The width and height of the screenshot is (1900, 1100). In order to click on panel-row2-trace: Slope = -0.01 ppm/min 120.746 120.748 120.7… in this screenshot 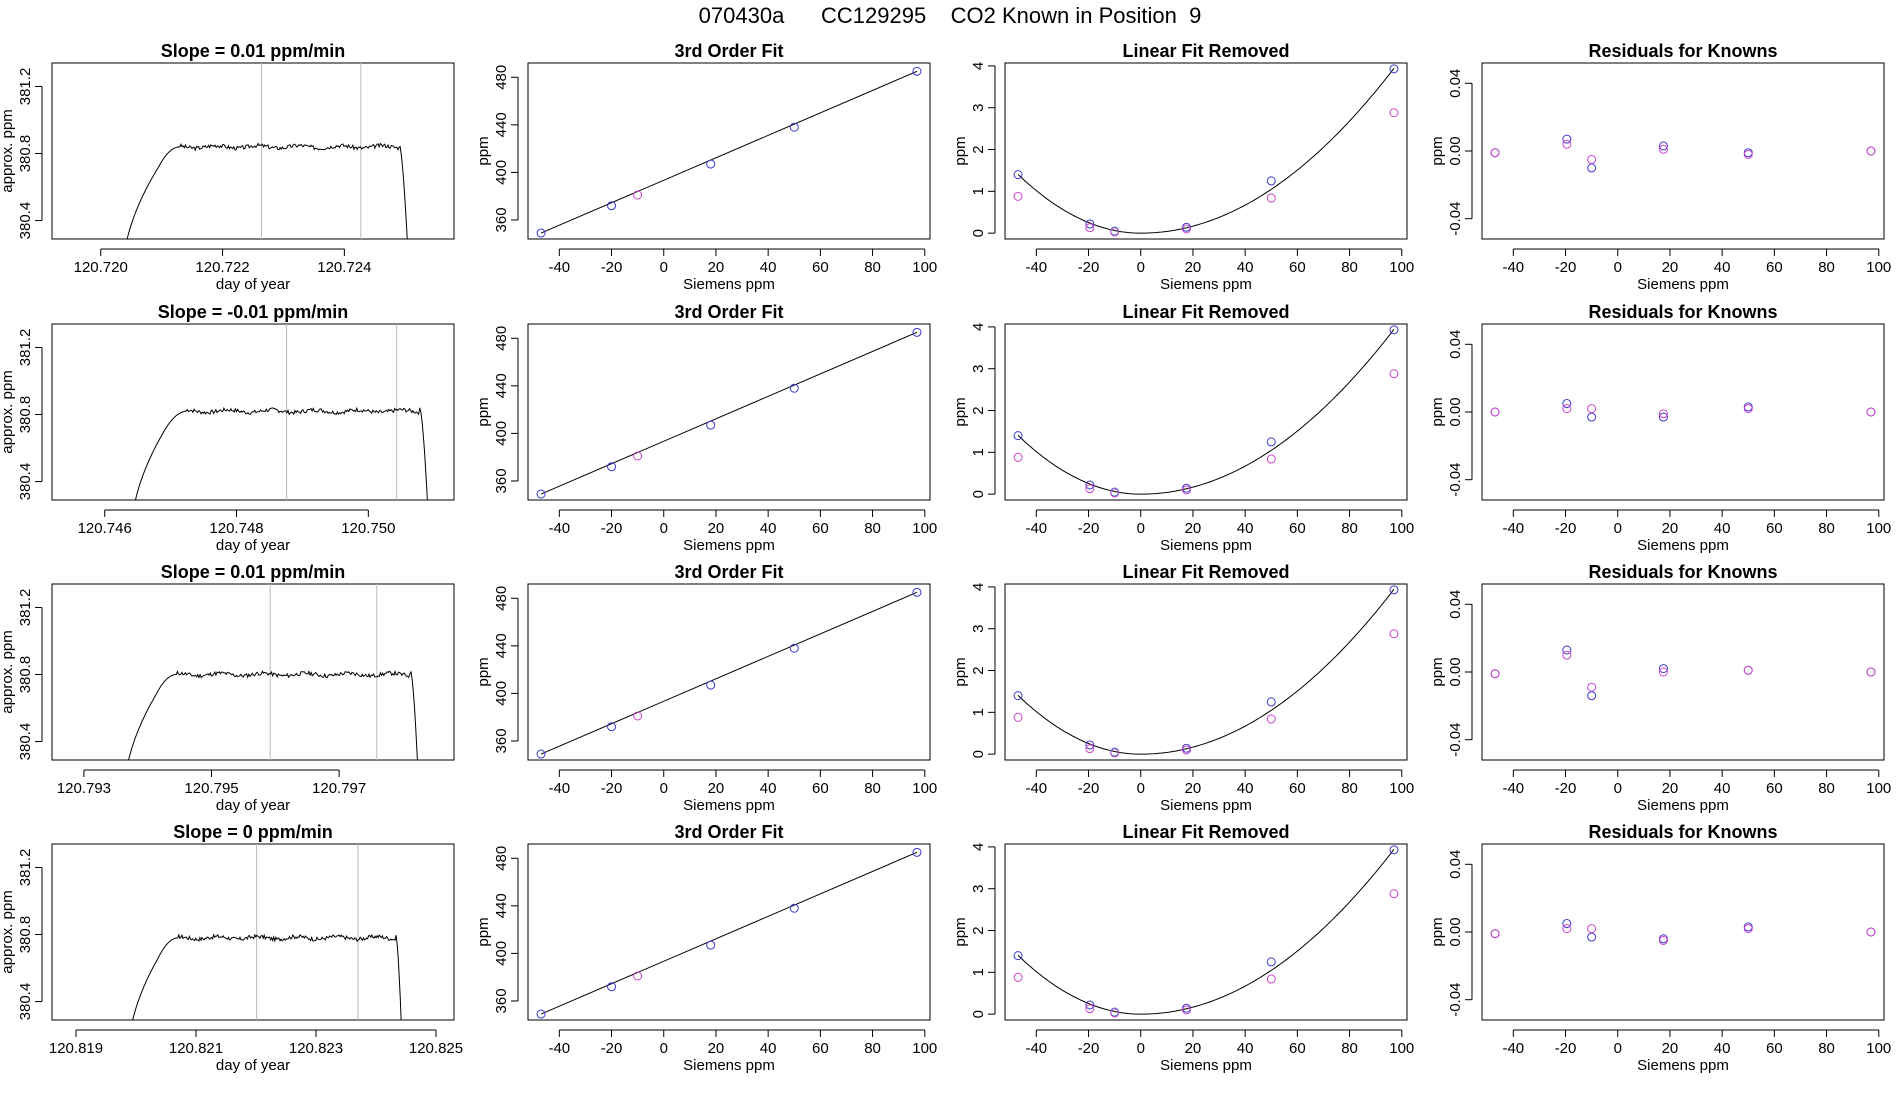, I will do `click(227, 428)`.